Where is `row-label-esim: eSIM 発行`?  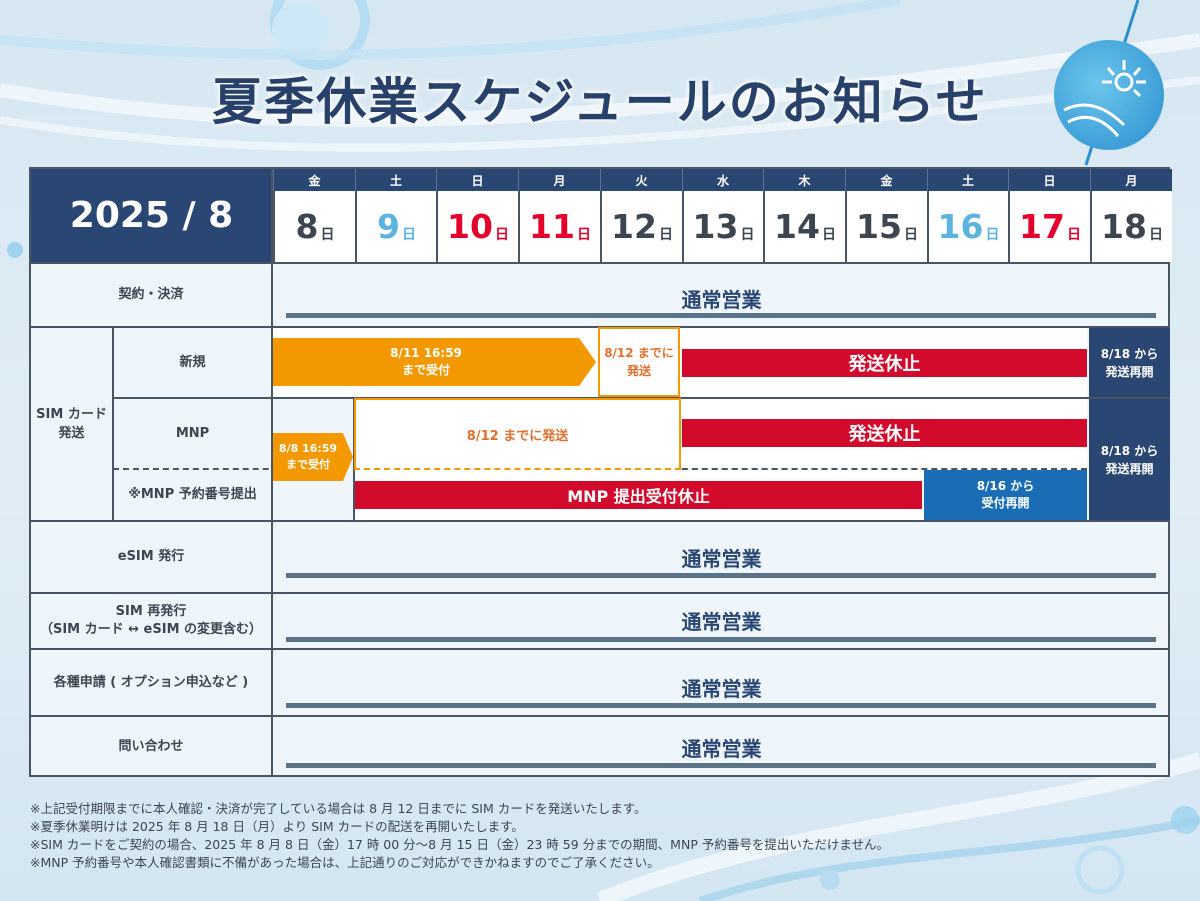 row-label-esim: eSIM 発行 is located at coordinates (151, 557).